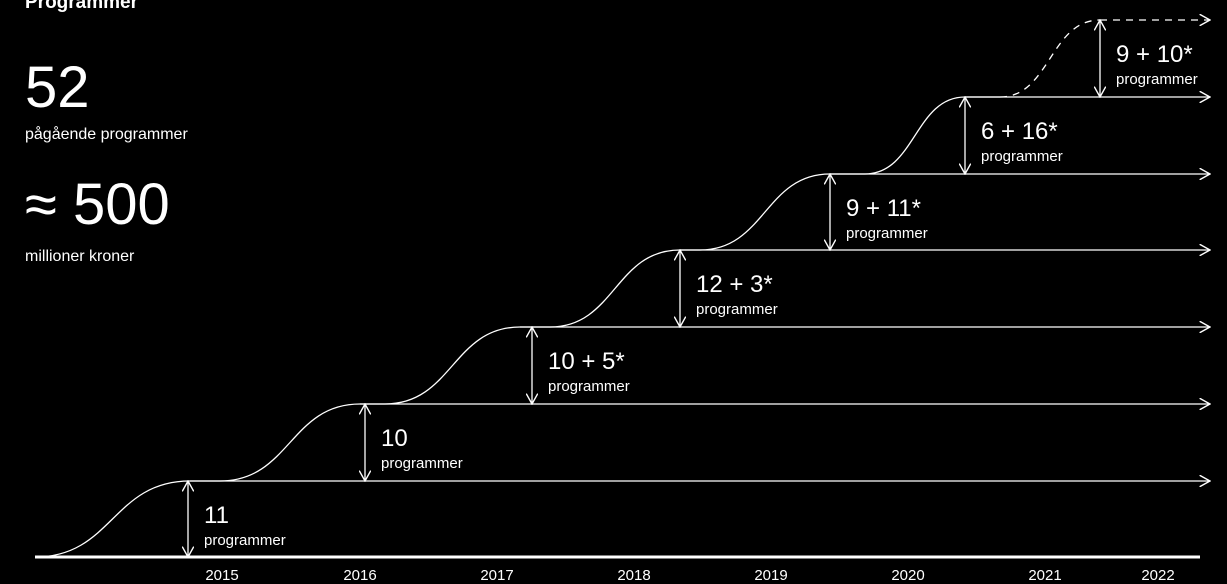 This screenshot has height=584, width=1227. I want to click on year-label: 2017, so click(496, 575).